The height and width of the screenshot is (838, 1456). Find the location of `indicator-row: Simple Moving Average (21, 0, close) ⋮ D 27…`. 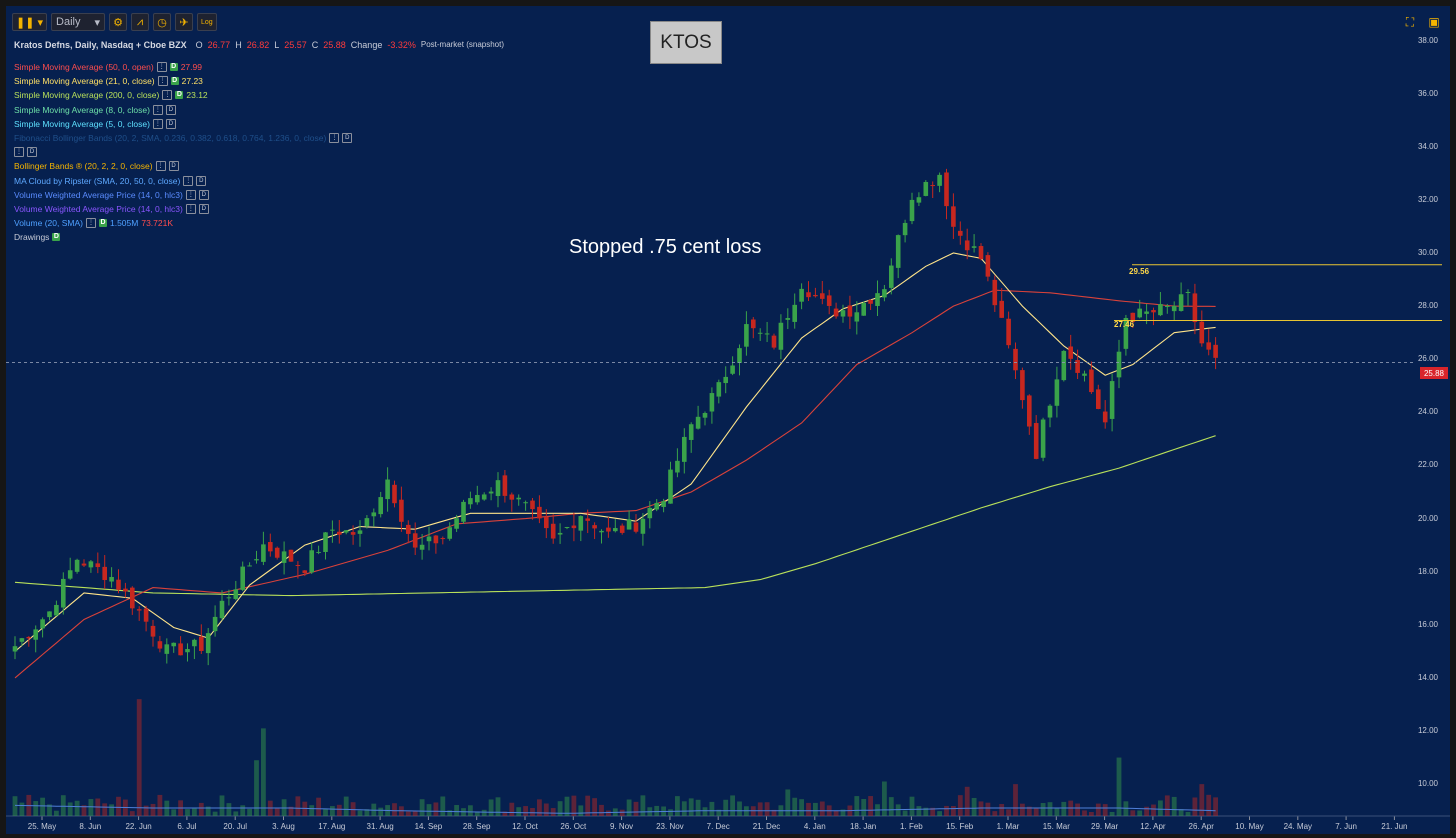

indicator-row: Simple Moving Average (21, 0, close) ⋮ D 27… is located at coordinates (183, 81).